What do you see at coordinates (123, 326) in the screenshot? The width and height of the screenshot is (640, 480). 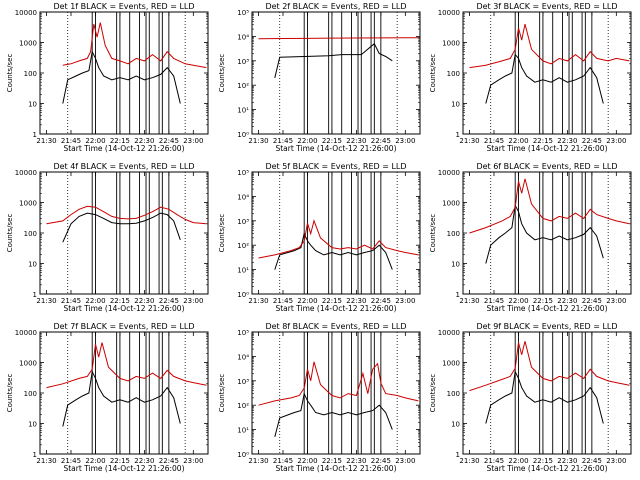 I see `chart-title: Det 7f BLACK = Events, RED = LLD` at bounding box center [123, 326].